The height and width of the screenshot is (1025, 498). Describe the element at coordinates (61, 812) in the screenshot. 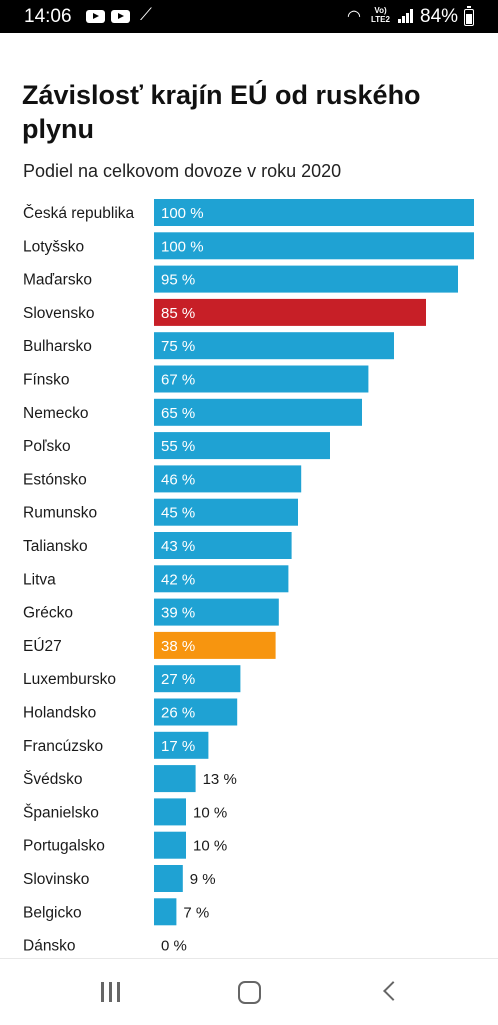

I see `category-label-spanielsko: Španielsko` at that location.